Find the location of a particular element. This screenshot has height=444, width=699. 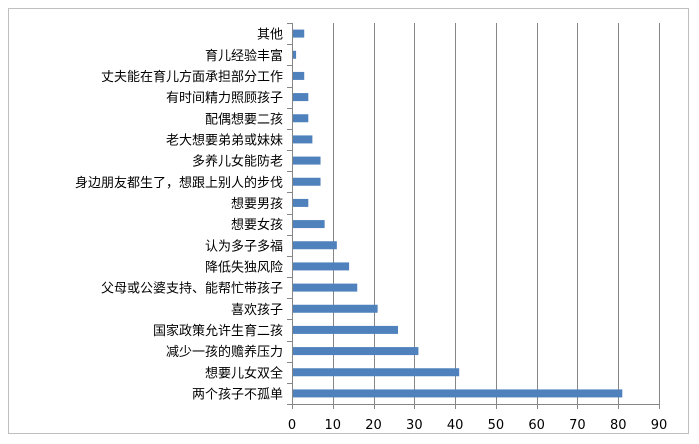

category-label: 喜欢孩子 is located at coordinates (257, 310).